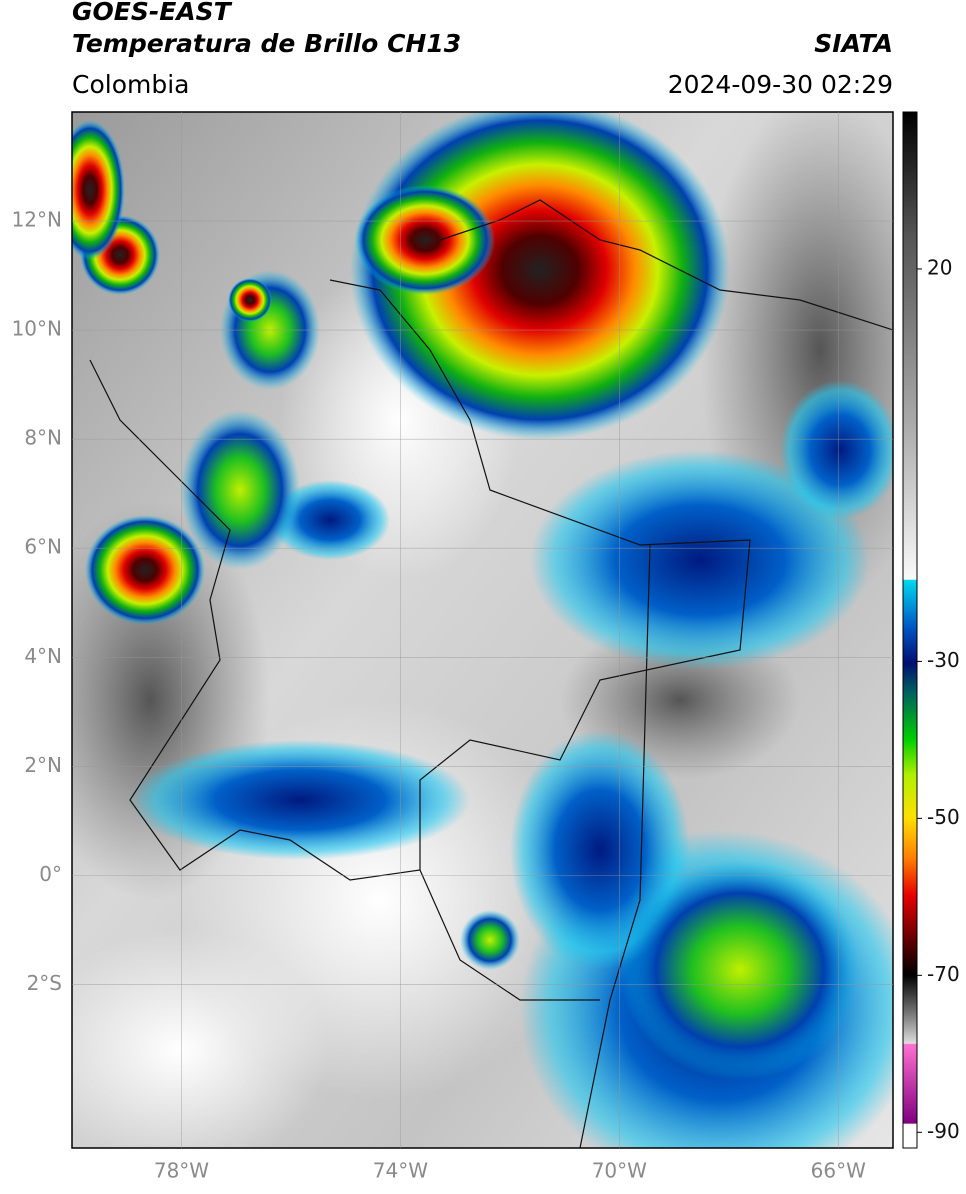 Image resolution: width=966 pixels, height=1194 pixels. What do you see at coordinates (943, 660) in the screenshot?
I see `colorbar-tick-label: -30` at bounding box center [943, 660].